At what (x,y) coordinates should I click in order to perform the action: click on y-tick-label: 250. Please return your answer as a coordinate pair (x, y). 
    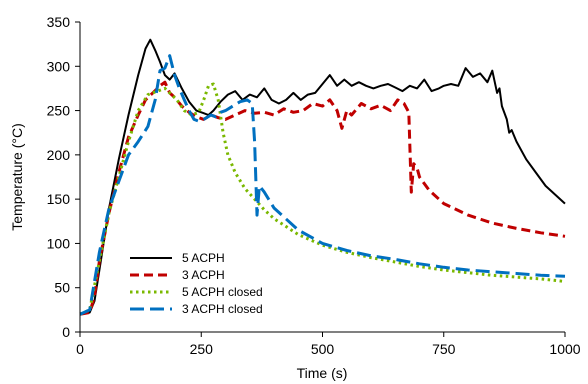
    Looking at the image, I should click on (59, 111).